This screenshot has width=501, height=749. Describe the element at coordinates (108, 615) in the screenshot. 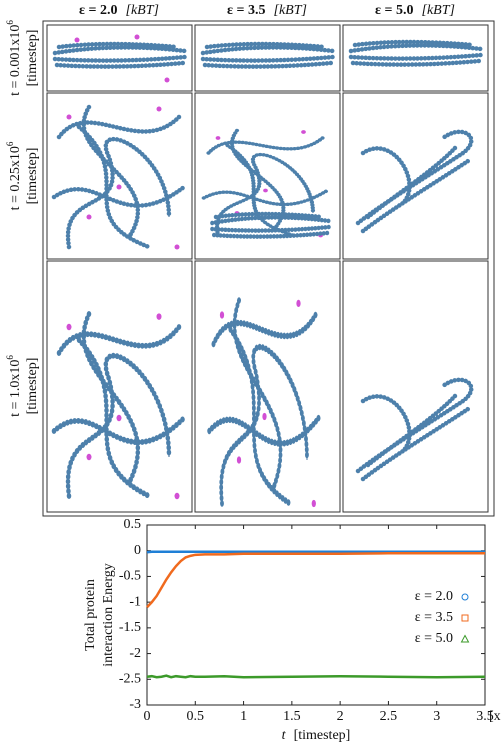

I see `y-axis-label-line: interaction Energy` at that location.